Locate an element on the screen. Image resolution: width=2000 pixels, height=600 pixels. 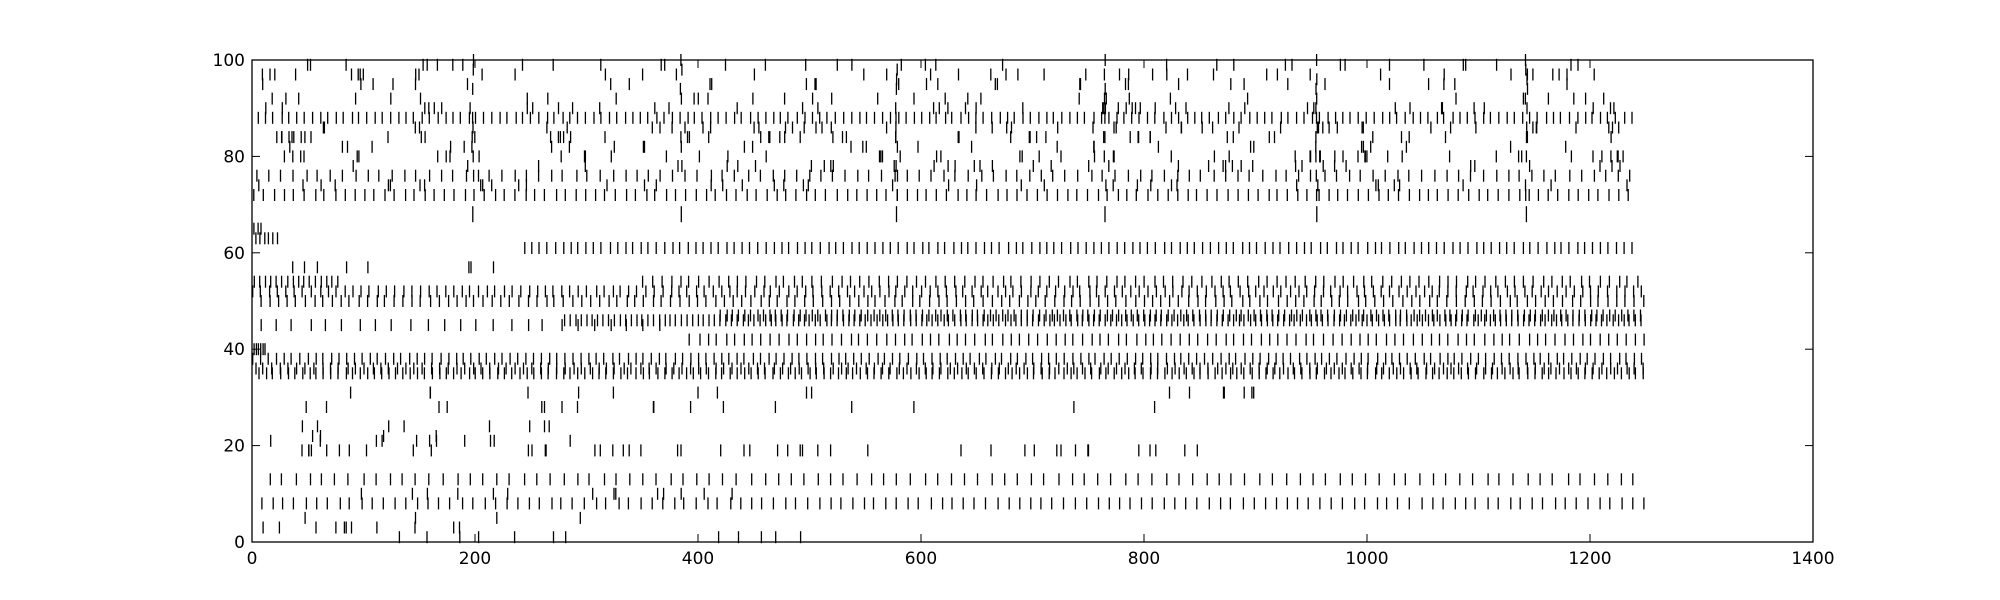
y-tick-label: 80 is located at coordinates (234, 157).